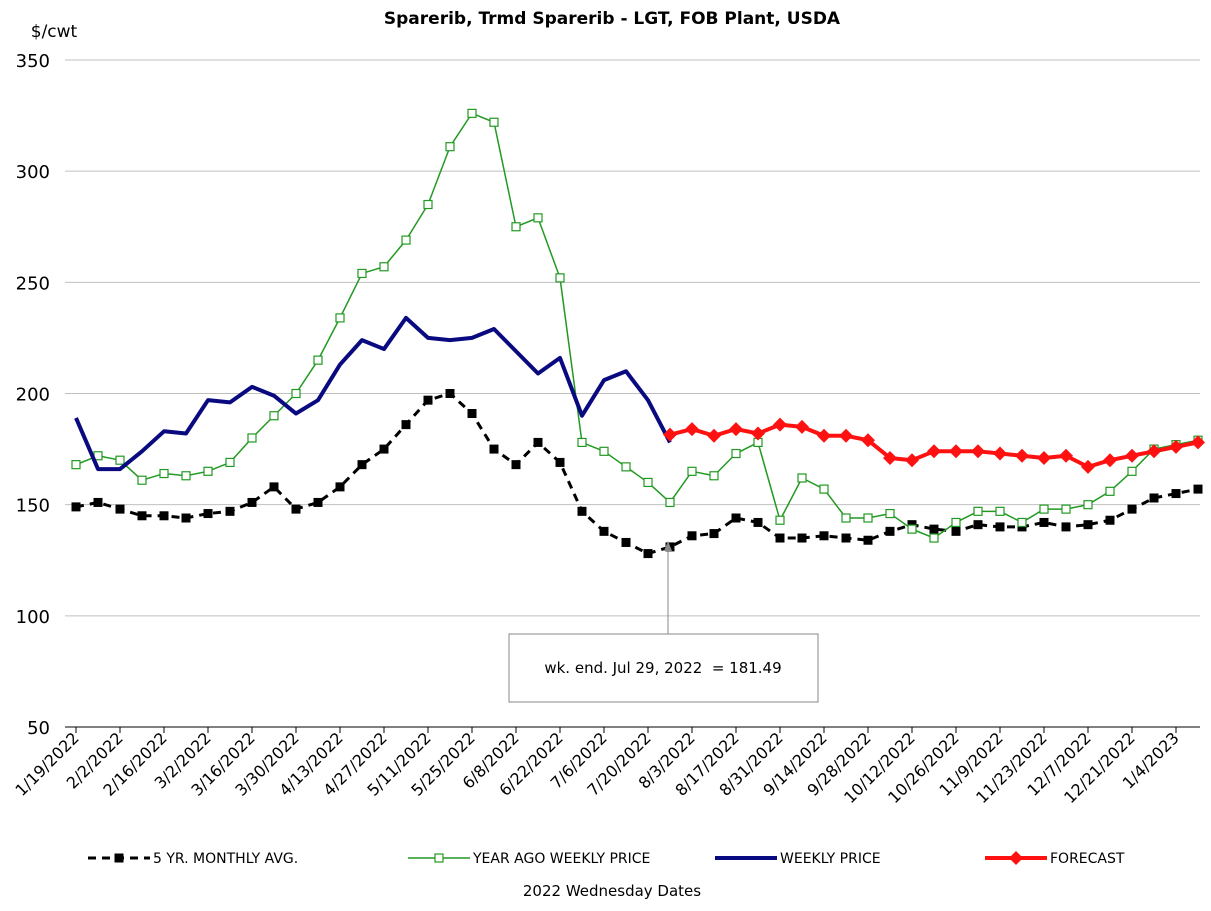 The width and height of the screenshot is (1211, 911). I want to click on legend-label: FORECAST, so click(1087, 859).